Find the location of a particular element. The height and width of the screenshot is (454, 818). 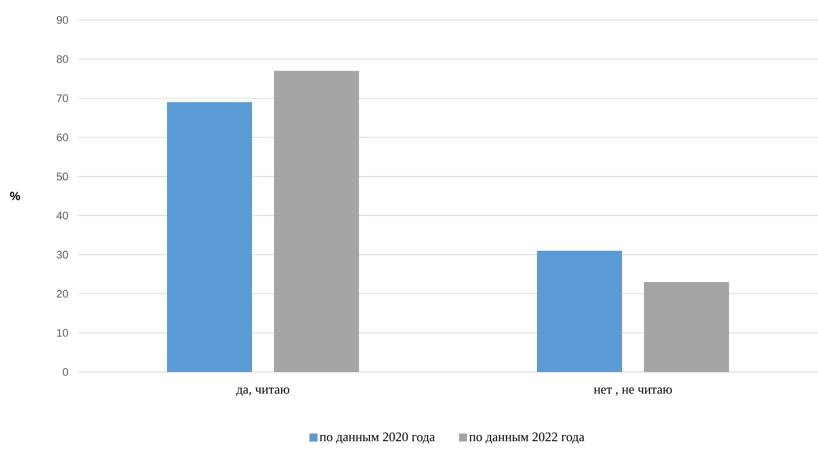

legend-label: по данным 2022 года is located at coordinates (526, 438).